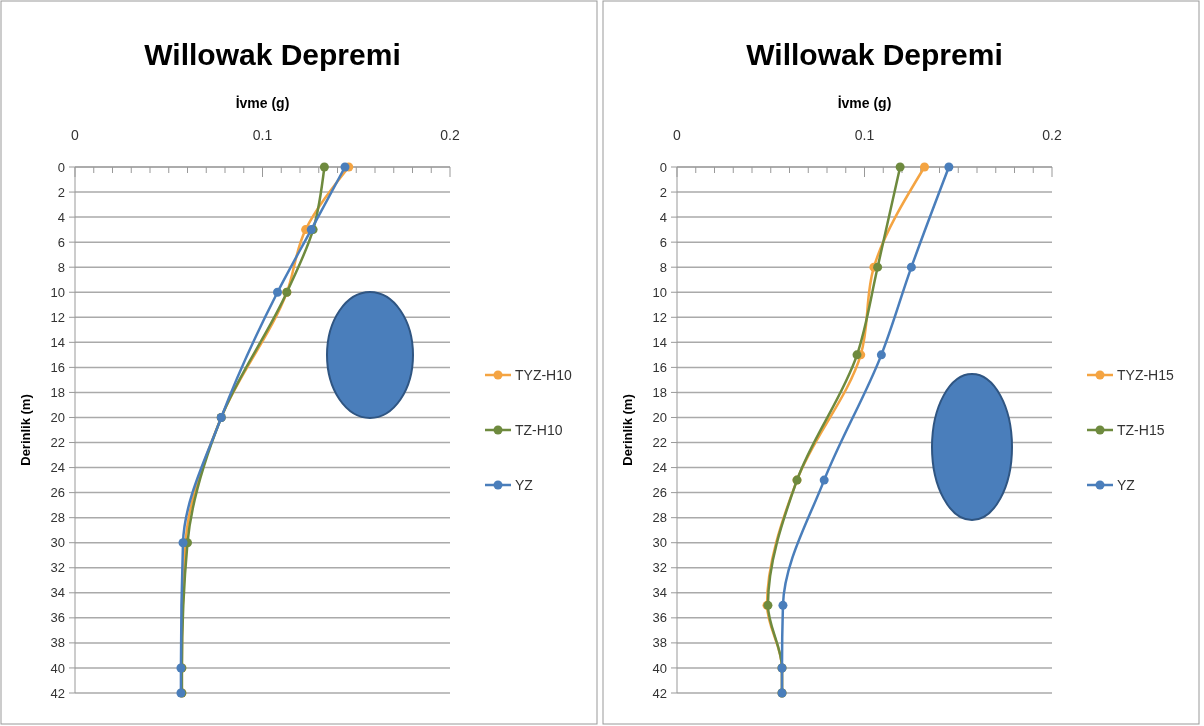 This screenshot has height=726, width=1204. What do you see at coordinates (1141, 429) in the screenshot?
I see `legend-label: TZ-H15` at bounding box center [1141, 429].